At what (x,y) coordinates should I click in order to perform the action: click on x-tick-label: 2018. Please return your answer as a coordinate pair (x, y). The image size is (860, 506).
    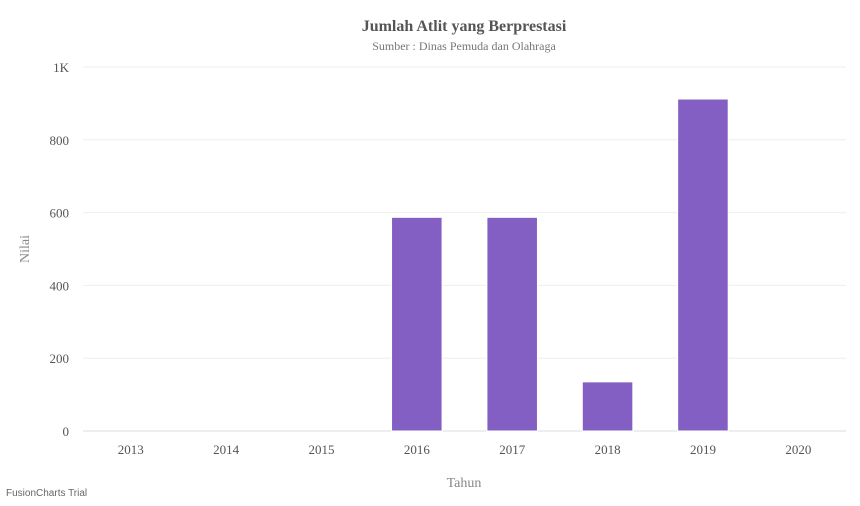
    Looking at the image, I should click on (608, 449).